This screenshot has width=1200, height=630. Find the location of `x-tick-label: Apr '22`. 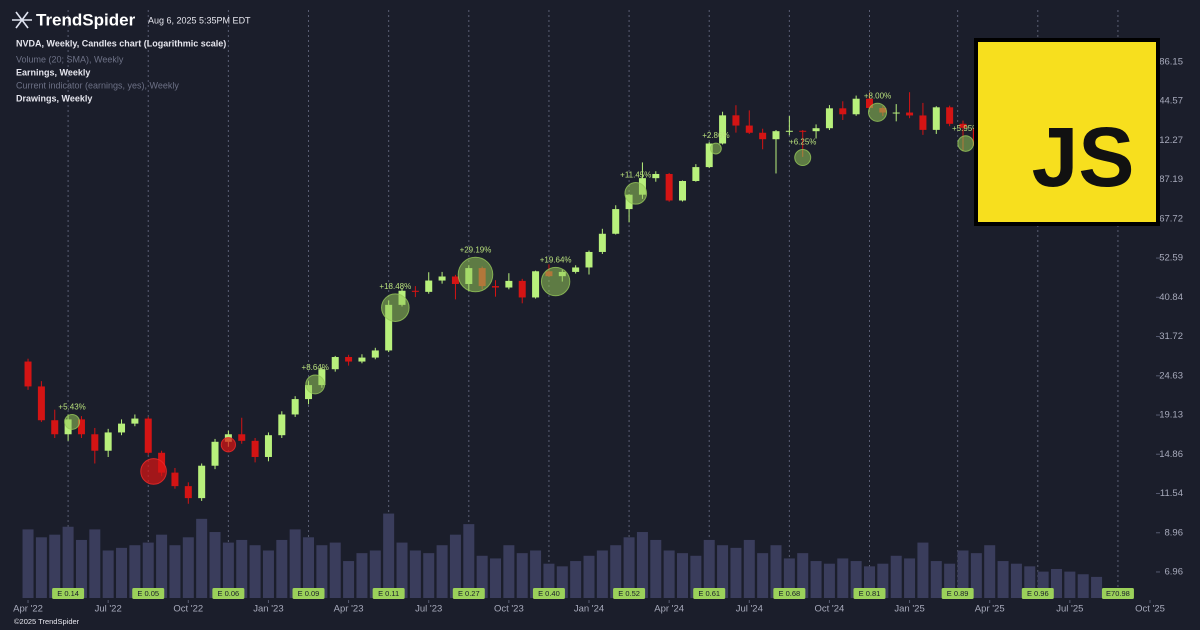

x-tick-label: Apr '22 is located at coordinates (28, 609).